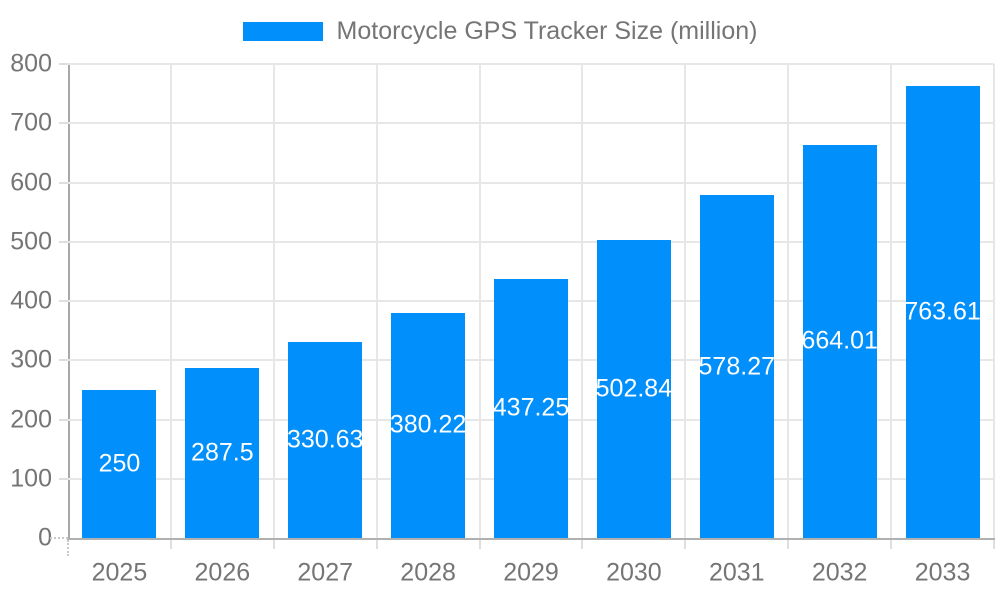 The width and height of the screenshot is (1000, 600). What do you see at coordinates (119, 572) in the screenshot?
I see `x-tick-label: 2025` at bounding box center [119, 572].